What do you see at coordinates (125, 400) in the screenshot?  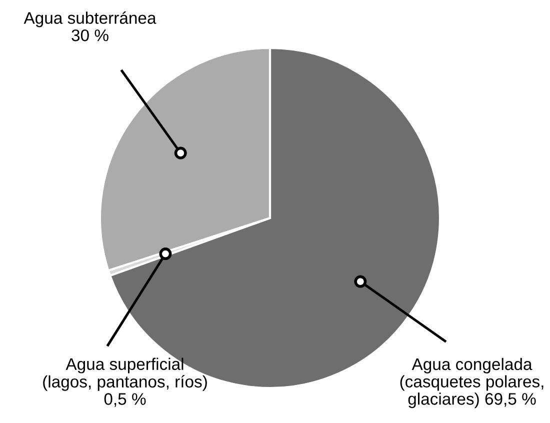 I see `data-label: 0,5 %` at bounding box center [125, 400].